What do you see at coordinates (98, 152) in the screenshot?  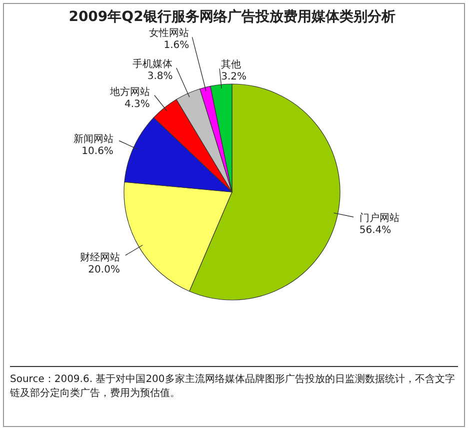 I see `data-label: 10.6%` at bounding box center [98, 152].